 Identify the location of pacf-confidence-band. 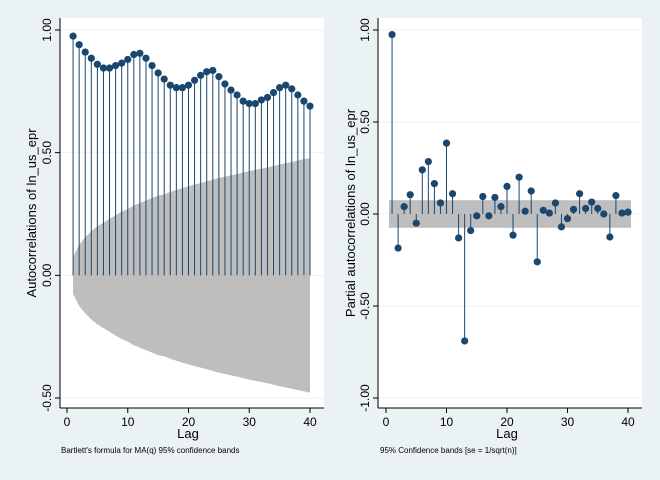
(510, 214).